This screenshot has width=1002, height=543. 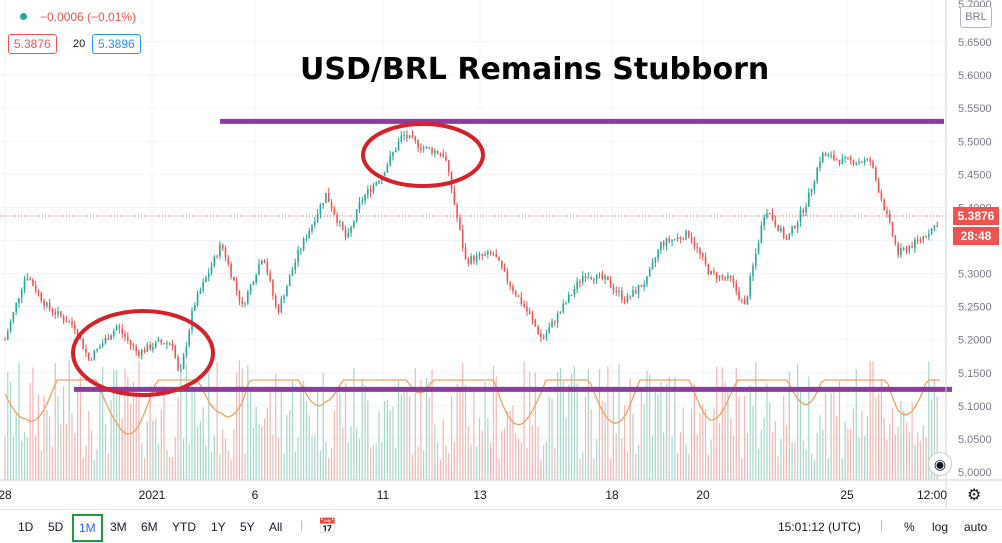 What do you see at coordinates (501, 490) in the screenshot?
I see `time-axis: 28 2021 6 11 13 18 20 25 12:00` at bounding box center [501, 490].